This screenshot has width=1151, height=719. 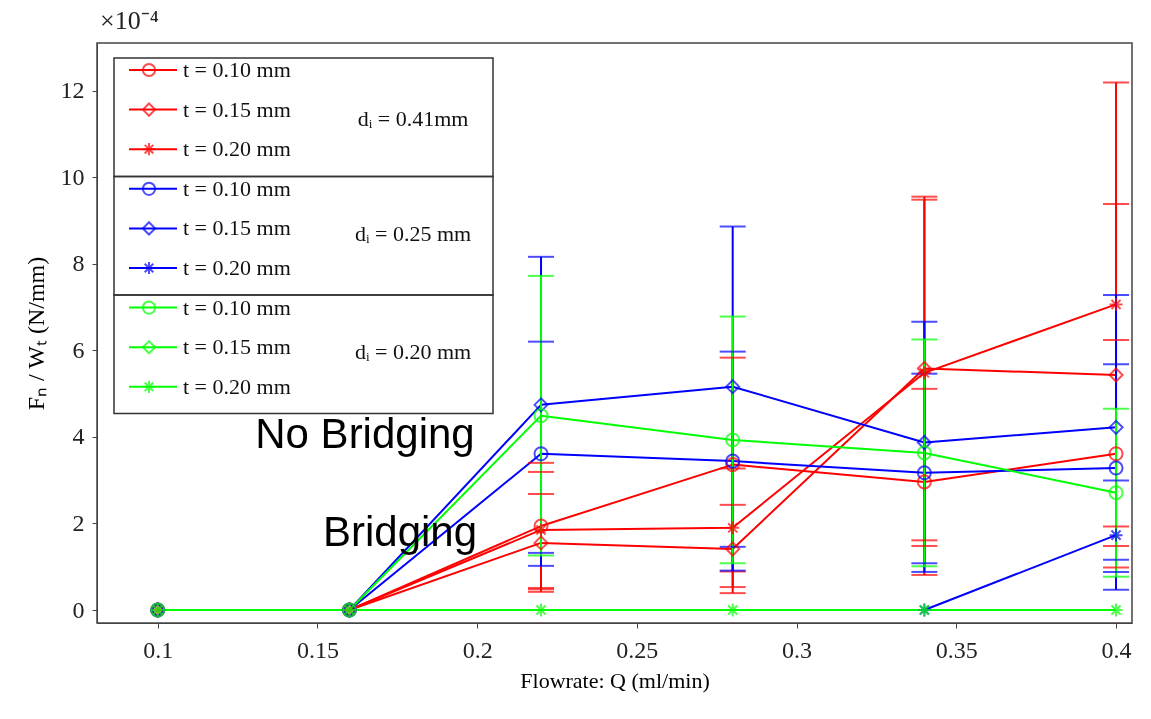 What do you see at coordinates (797, 649) in the screenshot?
I see `x-tick-label: 0.3` at bounding box center [797, 649].